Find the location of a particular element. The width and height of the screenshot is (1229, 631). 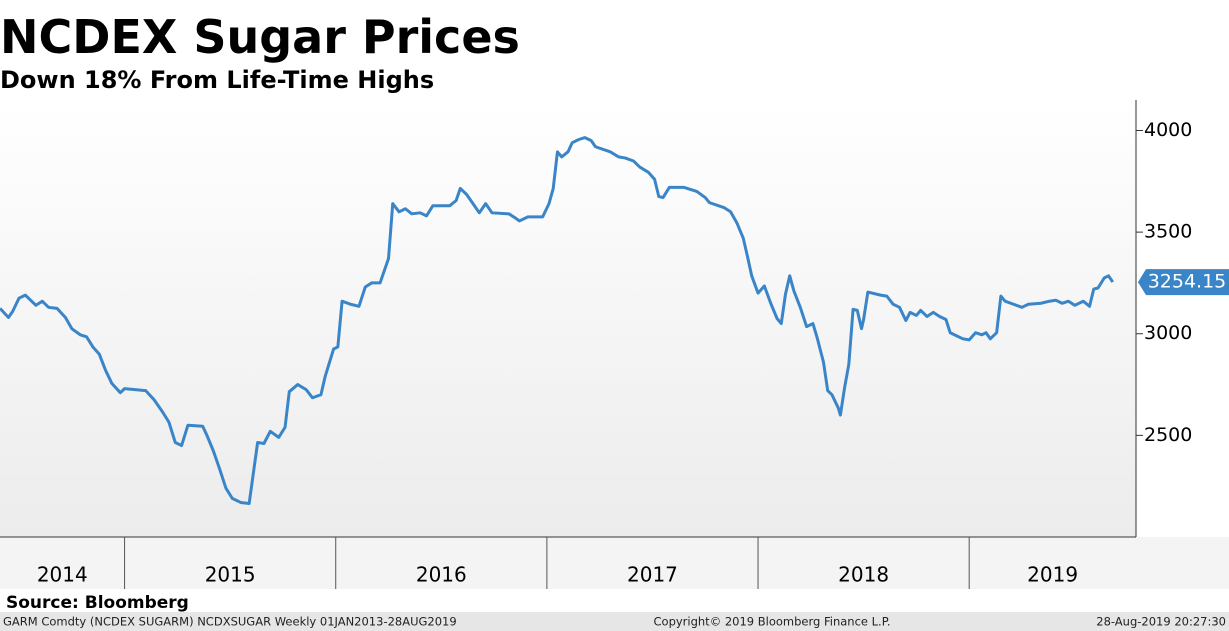

x-tick-label: 2015 is located at coordinates (230, 575).